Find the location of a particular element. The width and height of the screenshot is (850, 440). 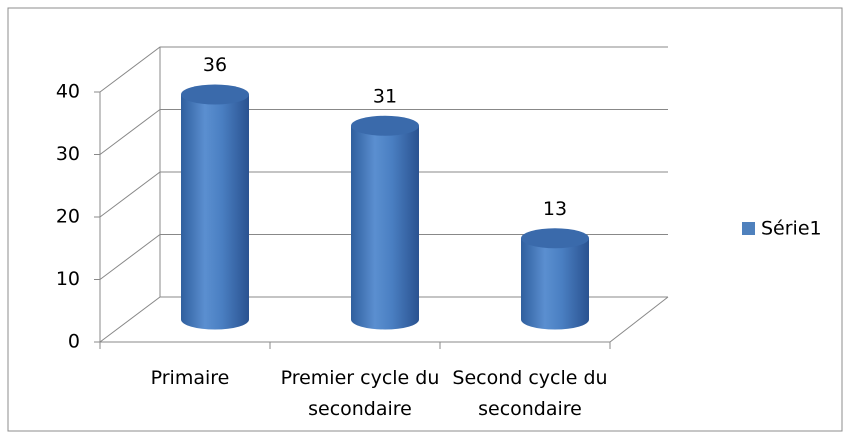

data-label: 36 is located at coordinates (215, 65).